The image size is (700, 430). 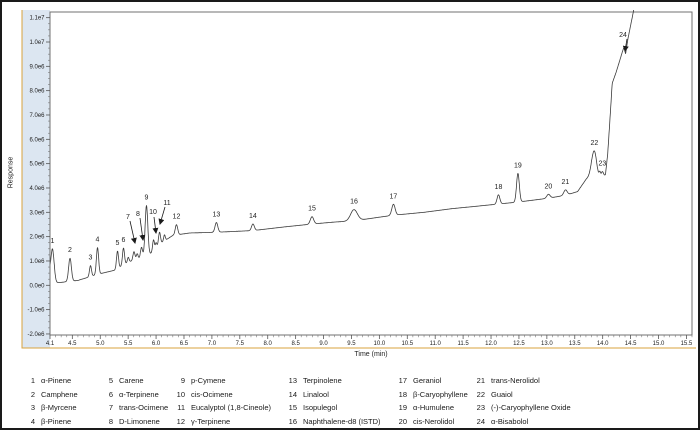 I want to click on legend-entry-name: (-)-Caryophyllene Oxide, so click(x=531, y=407).